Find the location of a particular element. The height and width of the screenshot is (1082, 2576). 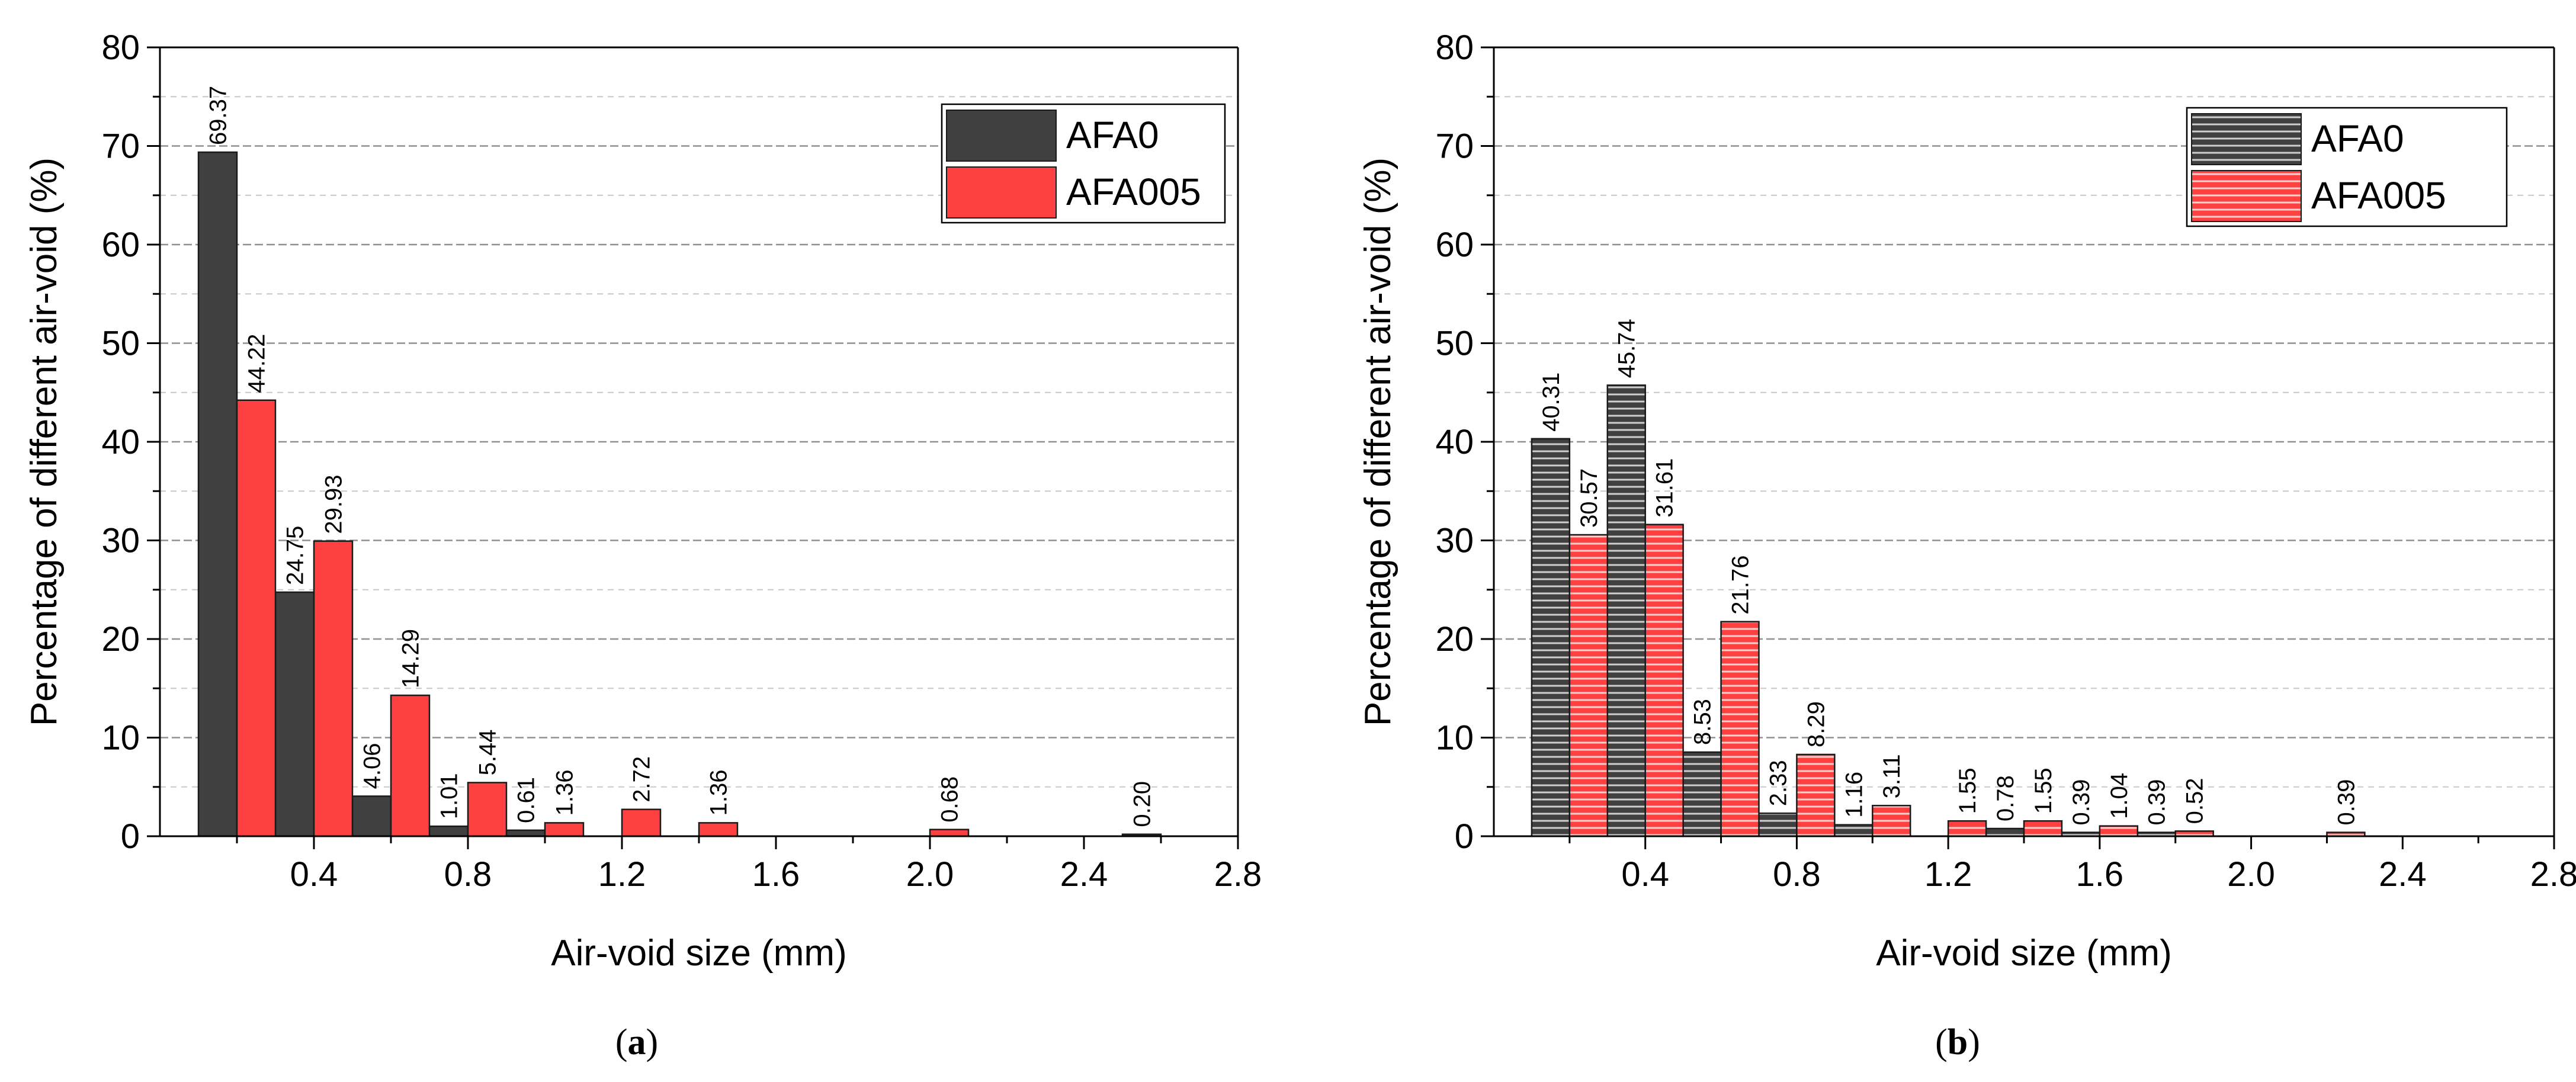

data-label: 14.29 is located at coordinates (411, 658).